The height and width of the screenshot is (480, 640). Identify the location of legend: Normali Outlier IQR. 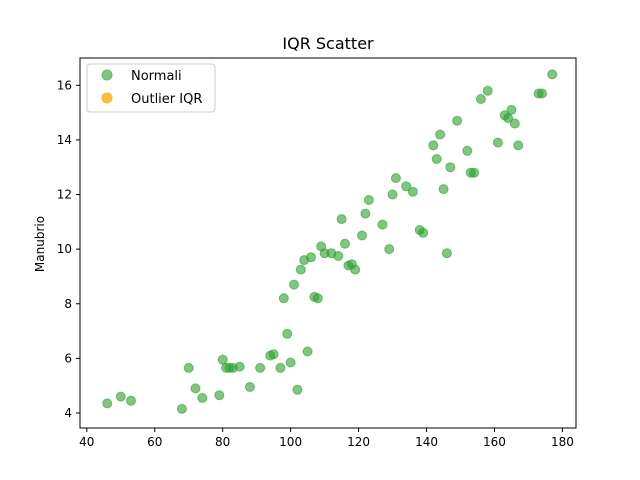
(151, 88).